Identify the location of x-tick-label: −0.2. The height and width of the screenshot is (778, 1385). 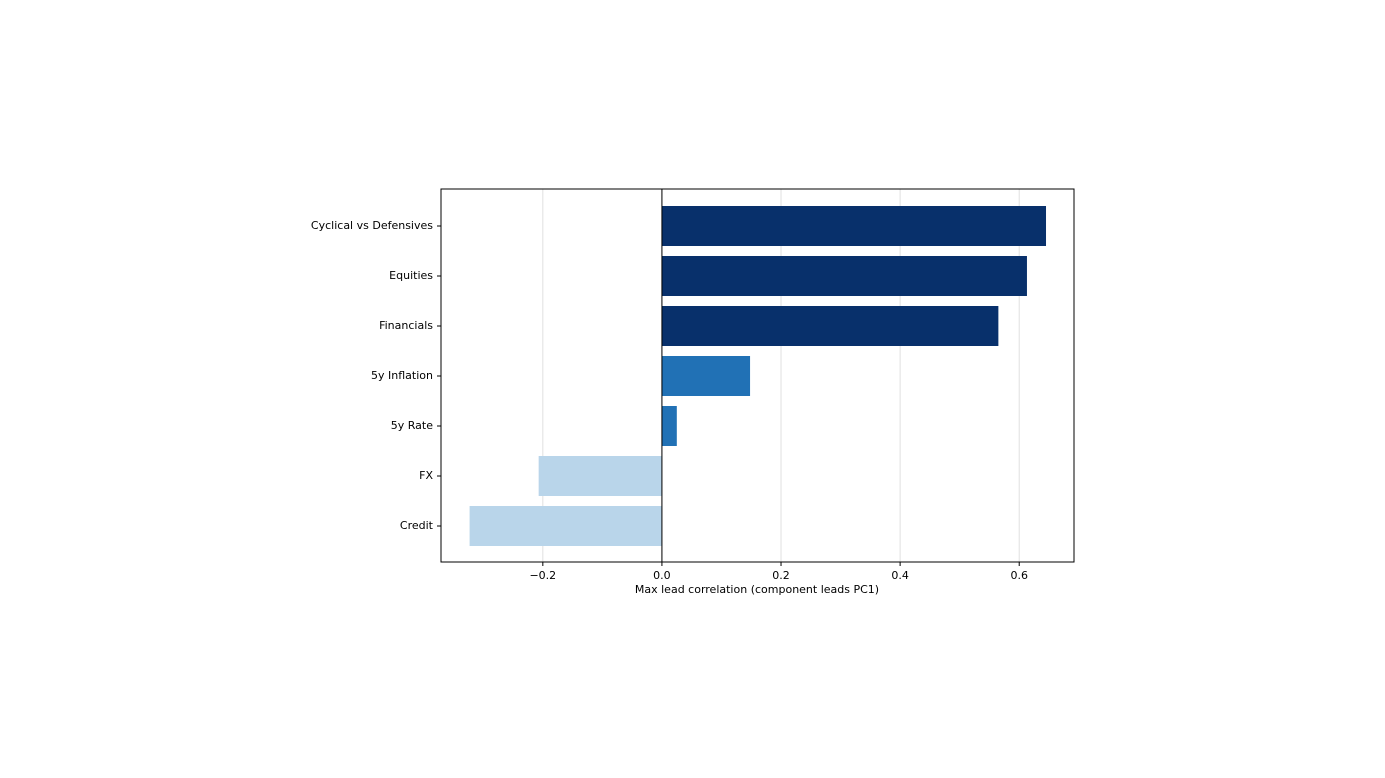
(542, 575).